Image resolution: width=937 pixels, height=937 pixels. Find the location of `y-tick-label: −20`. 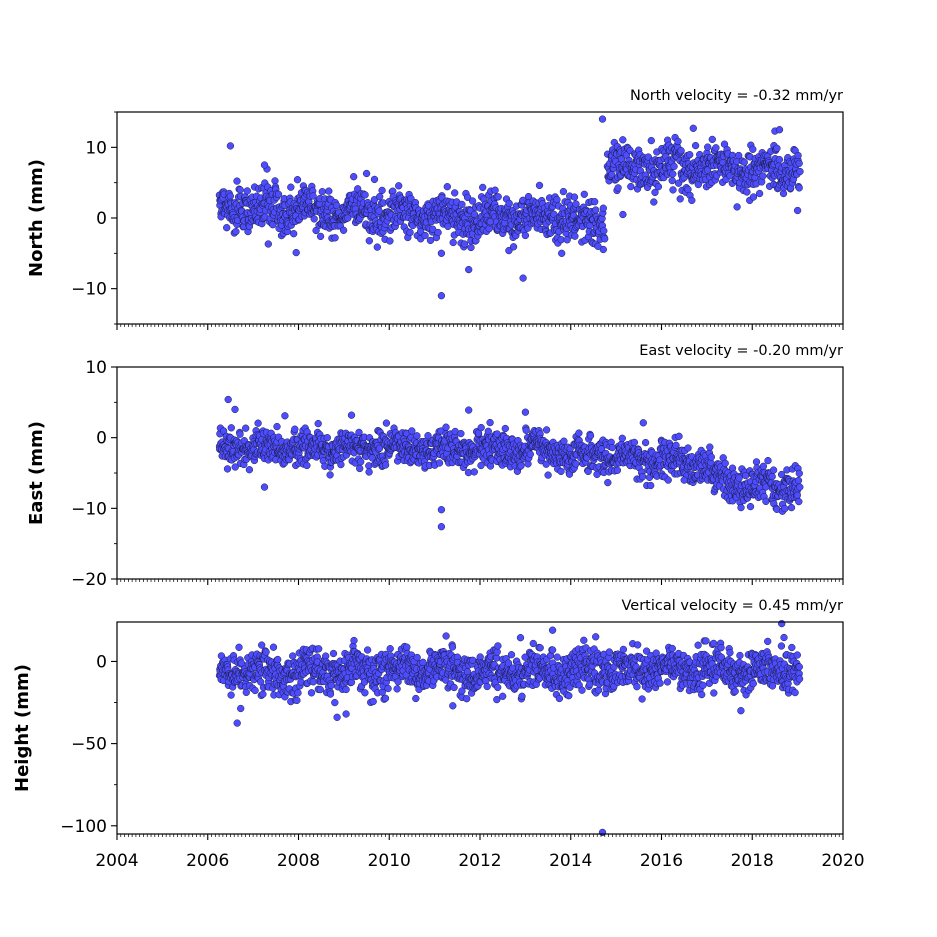

y-tick-label: −20 is located at coordinates (89, 580).